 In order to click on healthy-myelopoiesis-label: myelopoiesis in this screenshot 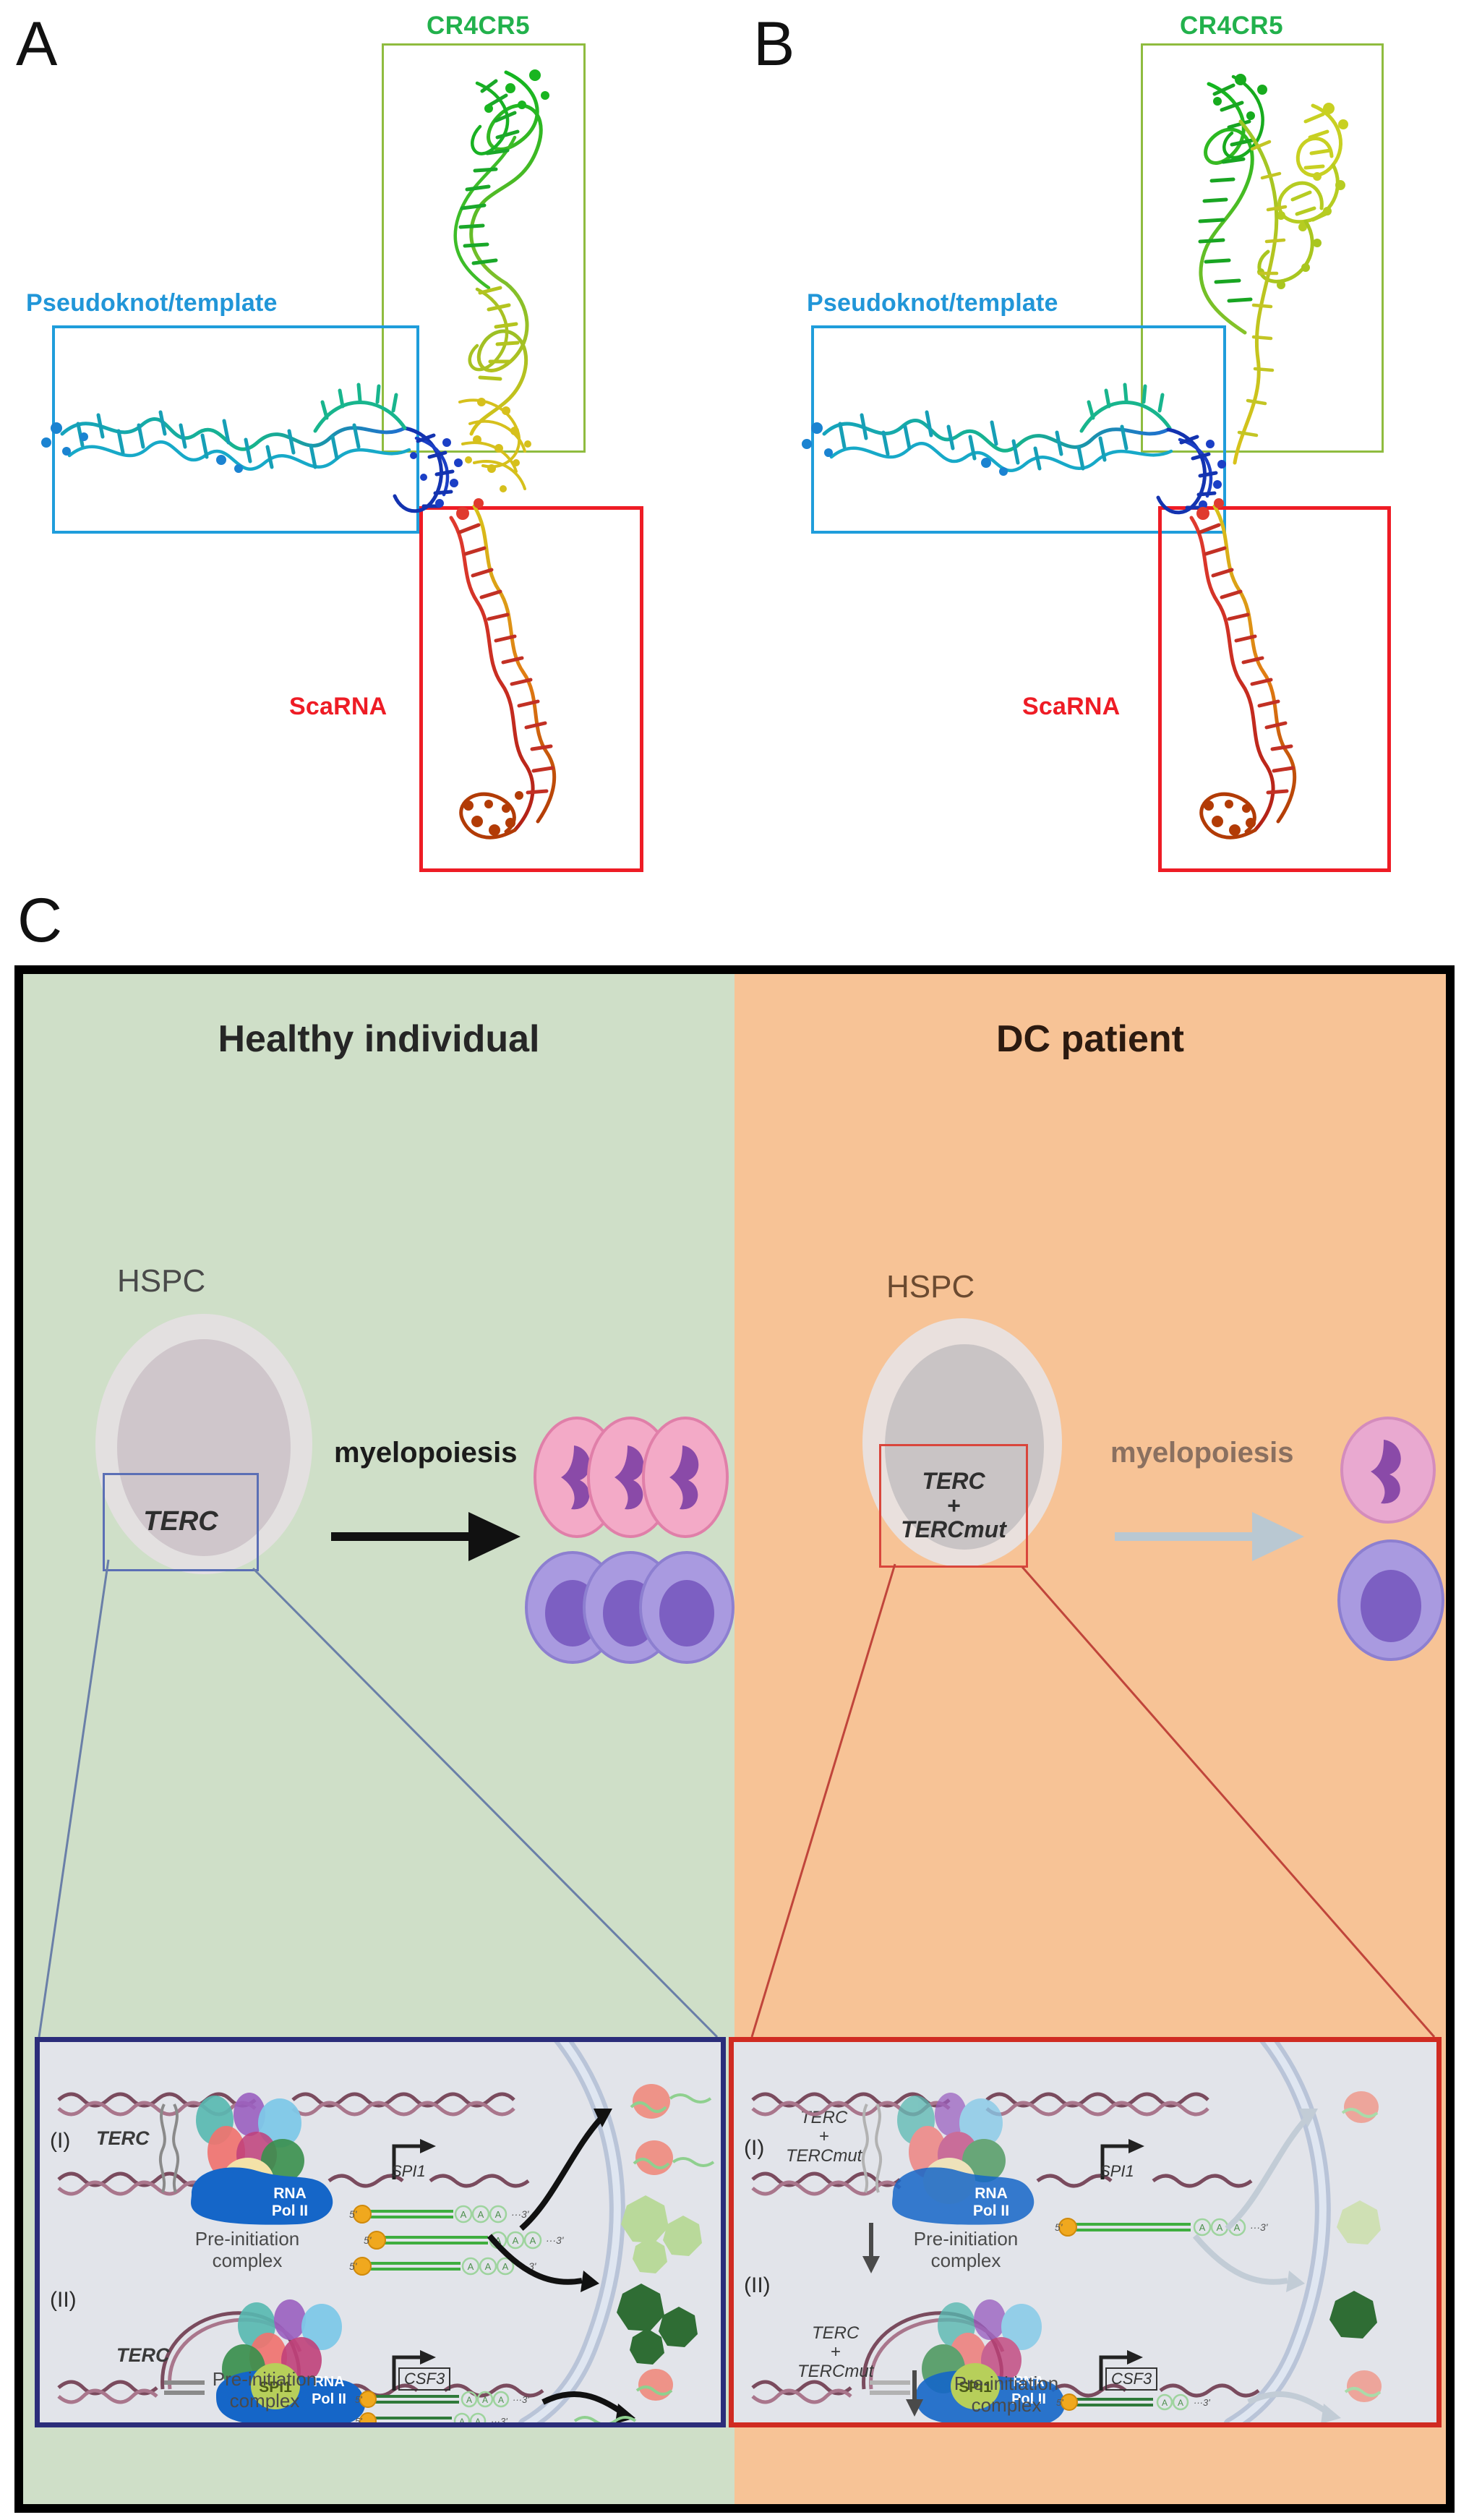, I will do `click(426, 1453)`.